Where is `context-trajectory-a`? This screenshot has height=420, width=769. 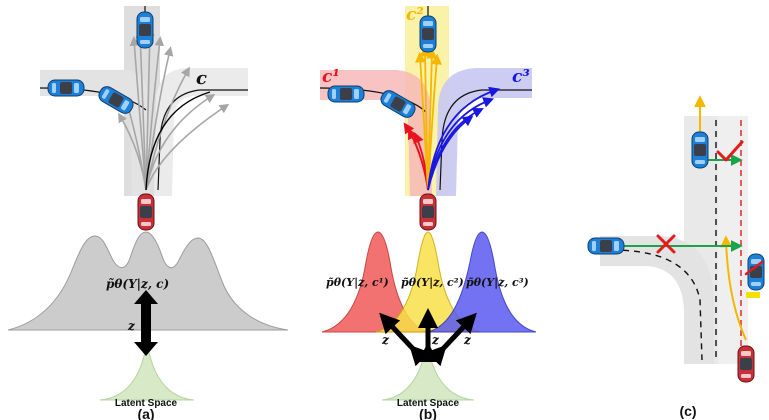 context-trajectory-a is located at coordinates (178, 141).